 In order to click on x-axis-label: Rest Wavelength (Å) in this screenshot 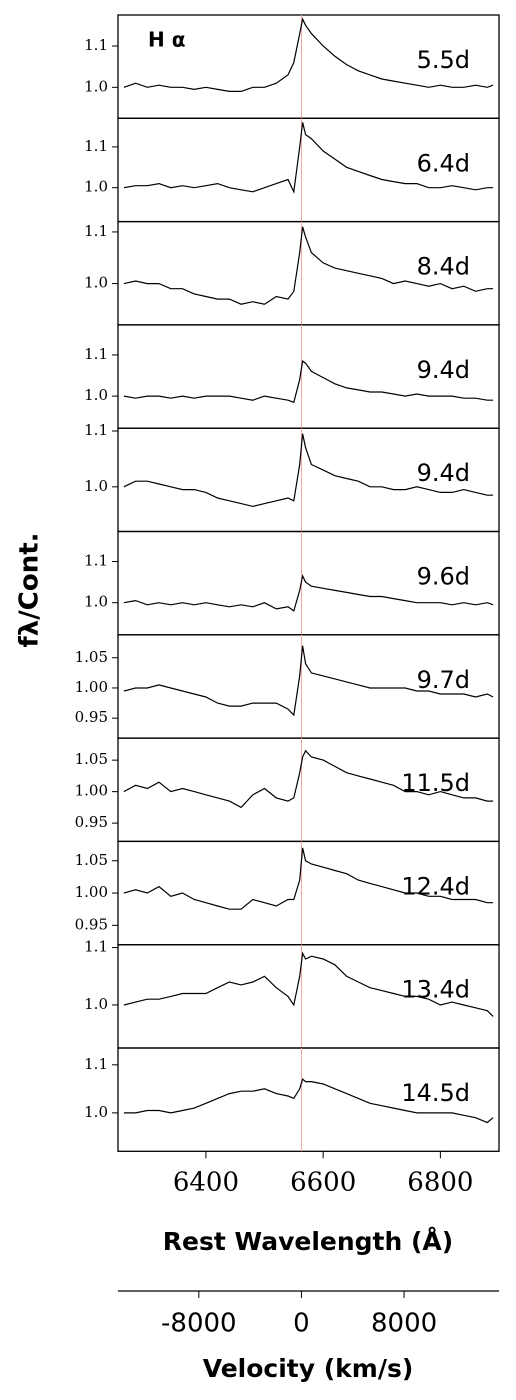, I will do `click(308, 1241)`.